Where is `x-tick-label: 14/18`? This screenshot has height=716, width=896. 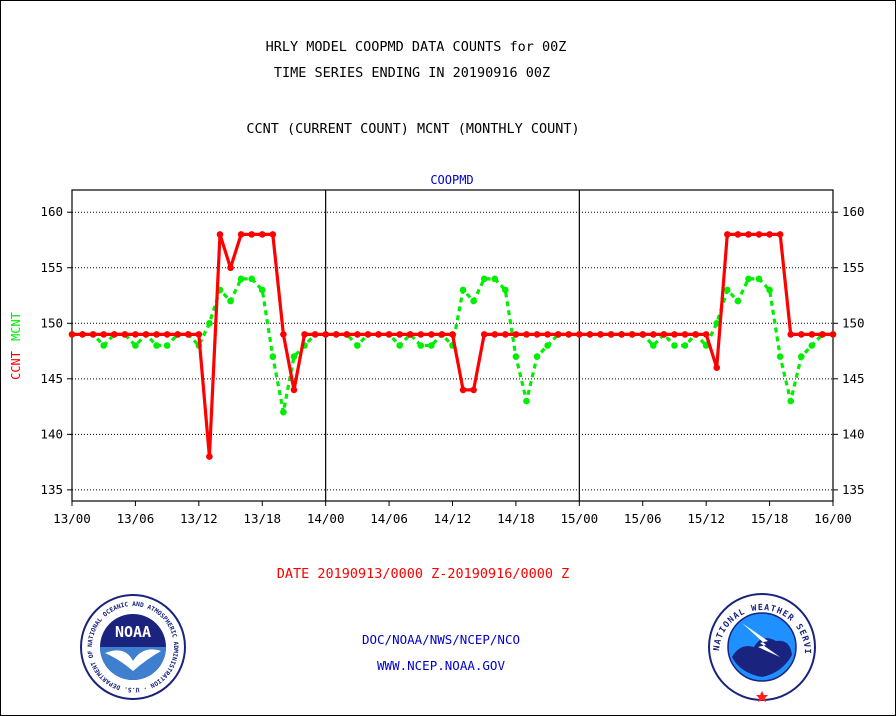 x-tick-label: 14/18 is located at coordinates (516, 518).